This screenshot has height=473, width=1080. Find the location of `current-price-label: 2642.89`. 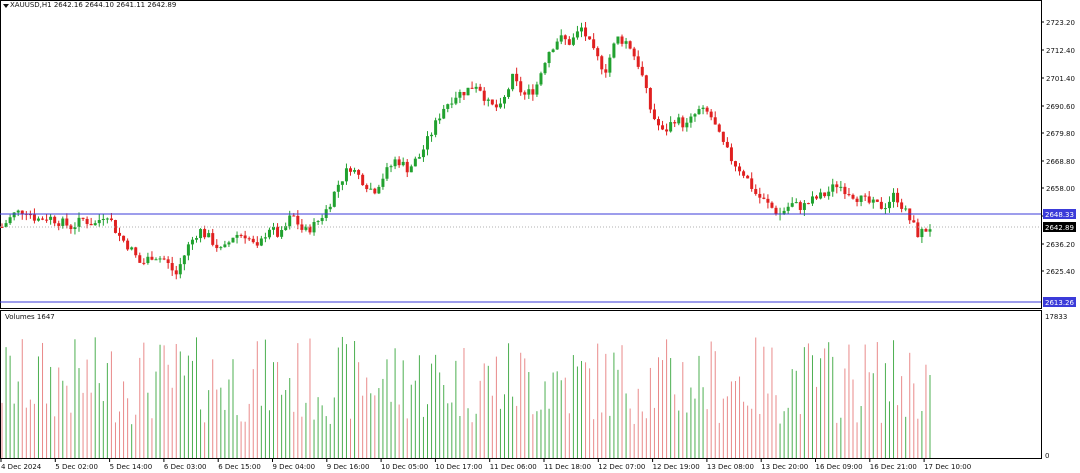

current-price-label: 2642.89 is located at coordinates (1059, 228).